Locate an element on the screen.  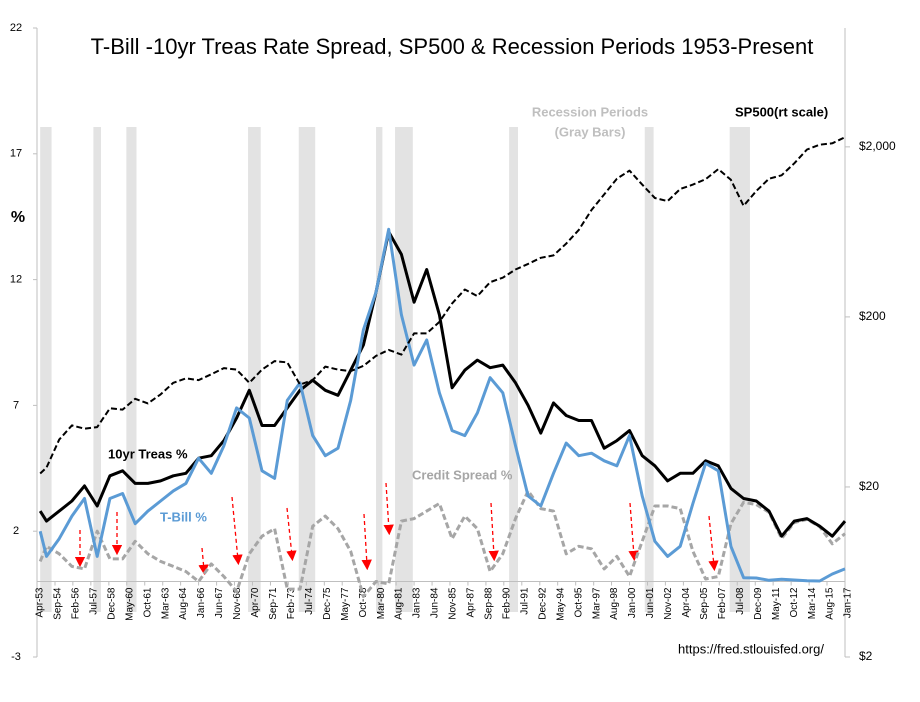
x-tick-label: Feb-73 is located at coordinates (291, 603).